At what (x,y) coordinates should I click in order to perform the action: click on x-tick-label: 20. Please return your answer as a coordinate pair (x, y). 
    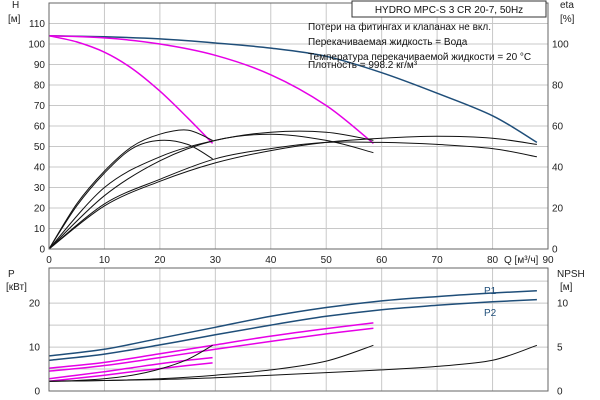
    Looking at the image, I should click on (160, 260).